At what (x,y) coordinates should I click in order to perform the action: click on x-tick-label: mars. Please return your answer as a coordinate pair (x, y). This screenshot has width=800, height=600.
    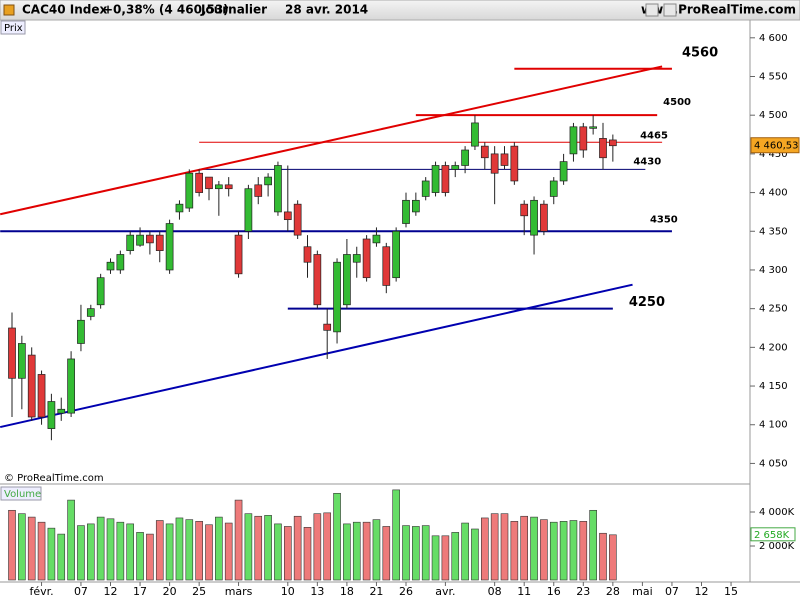
    Looking at the image, I should click on (239, 591).